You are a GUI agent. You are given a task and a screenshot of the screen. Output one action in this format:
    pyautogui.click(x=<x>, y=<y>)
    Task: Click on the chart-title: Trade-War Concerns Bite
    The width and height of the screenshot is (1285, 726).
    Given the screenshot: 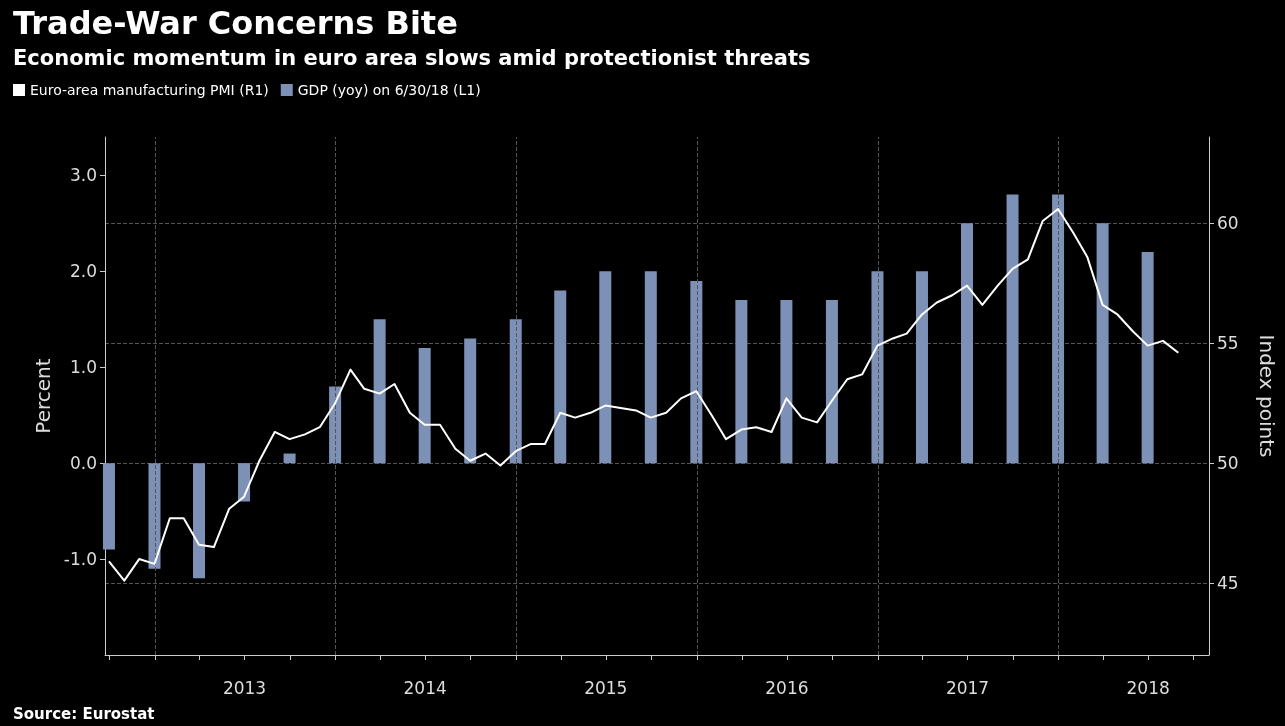 What is the action you would take?
    pyautogui.click(x=235, y=23)
    